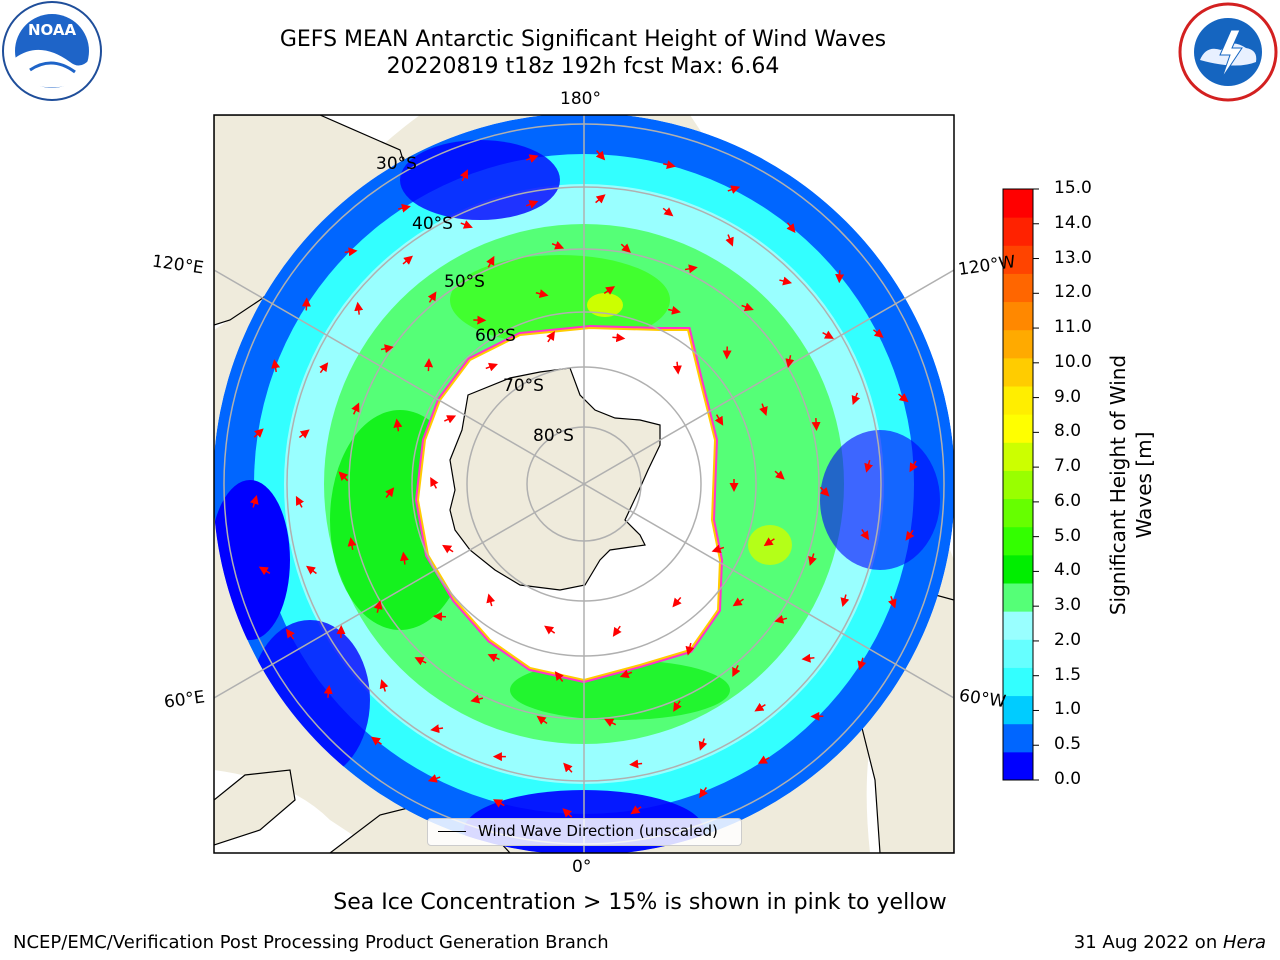 This screenshot has height=960, width=1280. What do you see at coordinates (523, 386) in the screenshot?
I see `lat-label-70s: 70°S` at bounding box center [523, 386].